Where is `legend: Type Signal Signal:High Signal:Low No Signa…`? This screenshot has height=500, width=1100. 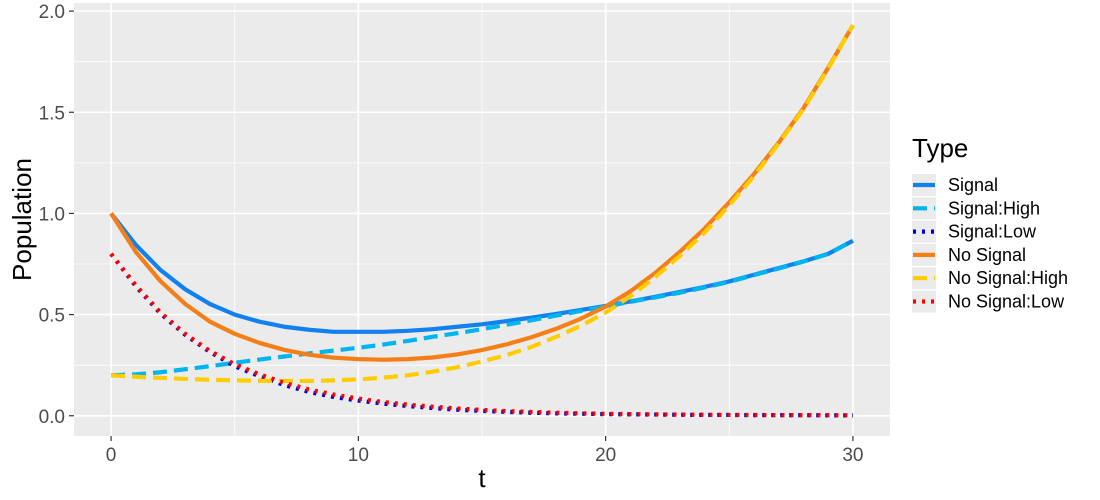 legend: Type Signal Signal:High Signal:Low No Signa… is located at coordinates (990, 223).